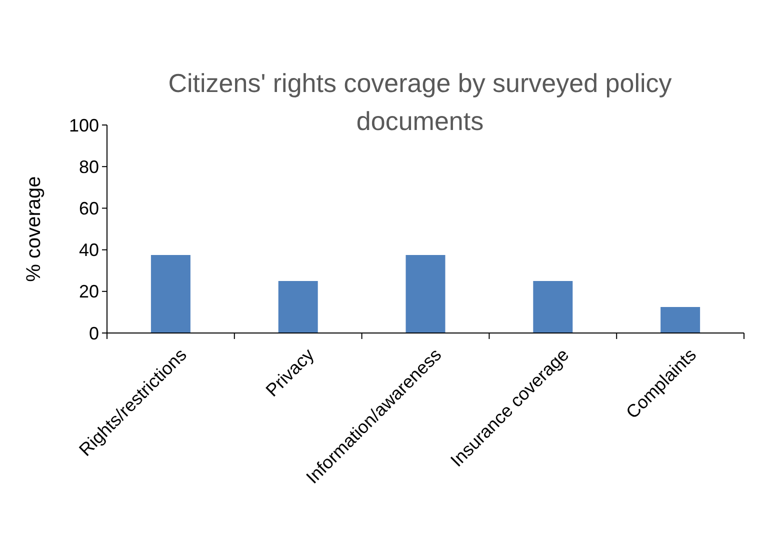 The image size is (766, 546). I want to click on y-tick-label: 40, so click(88, 250).